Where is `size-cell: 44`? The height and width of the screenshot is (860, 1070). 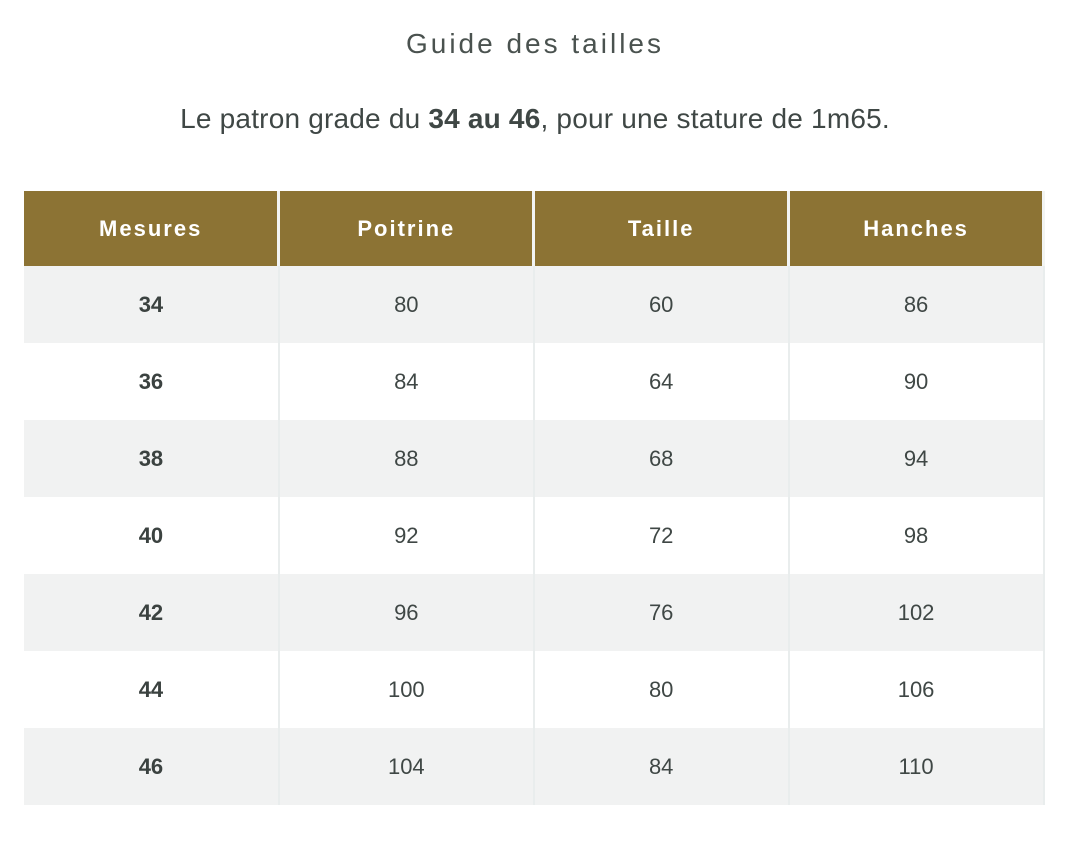 size-cell: 44 is located at coordinates (152, 689).